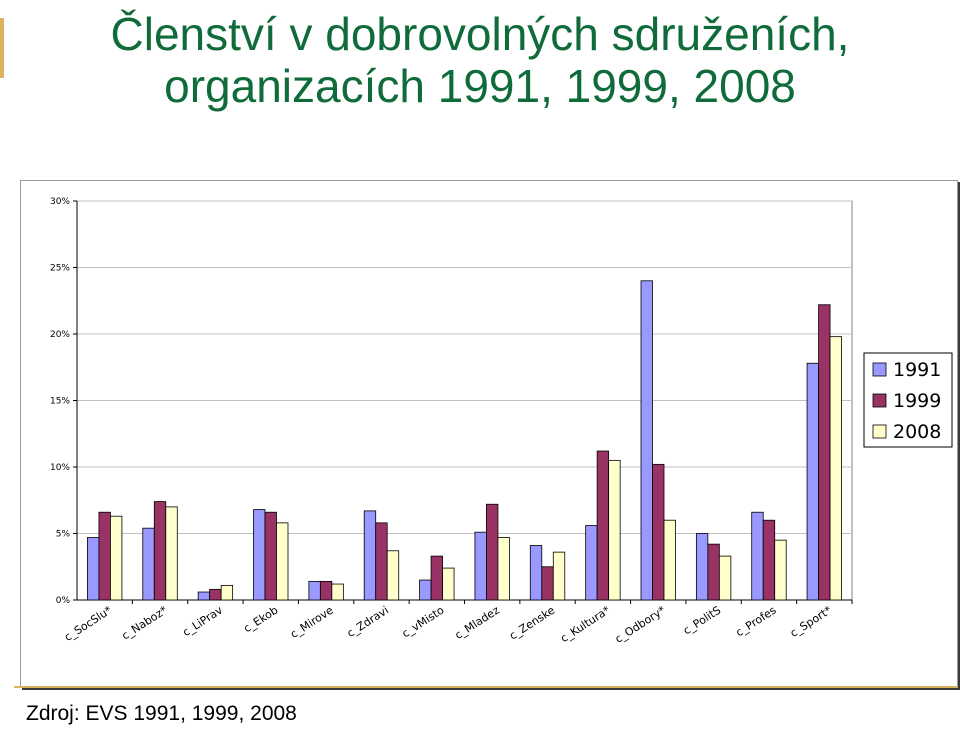 The width and height of the screenshot is (960, 731). I want to click on legend-swatch-1991, so click(879, 369).